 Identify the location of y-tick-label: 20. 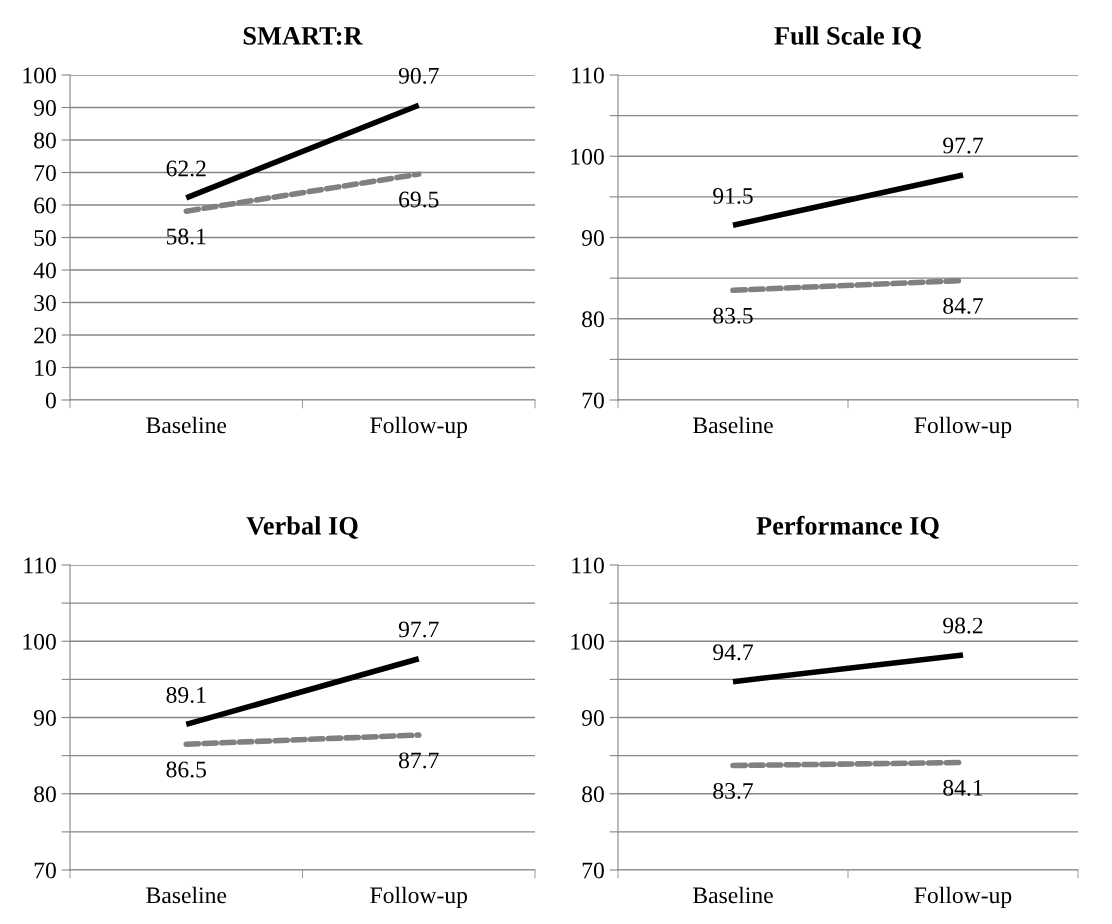
(45, 335).